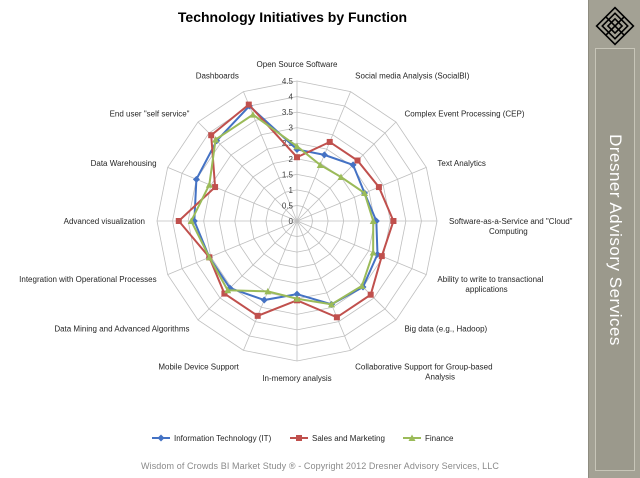  What do you see at coordinates (87, 279) in the screenshot?
I see `category-label: Integration with Operational Processes` at bounding box center [87, 279].